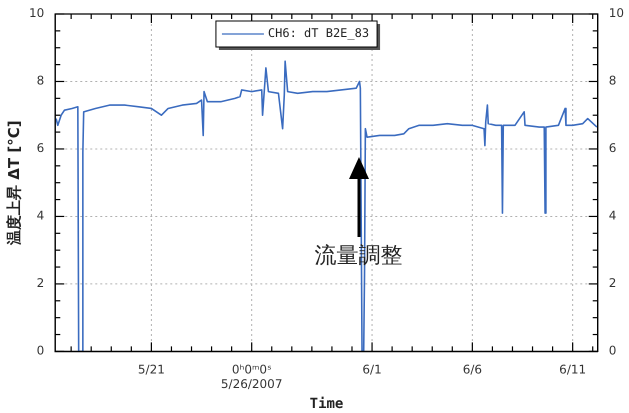  What do you see at coordinates (40, 215) in the screenshot?
I see `y-tick-label: 4` at bounding box center [40, 215].